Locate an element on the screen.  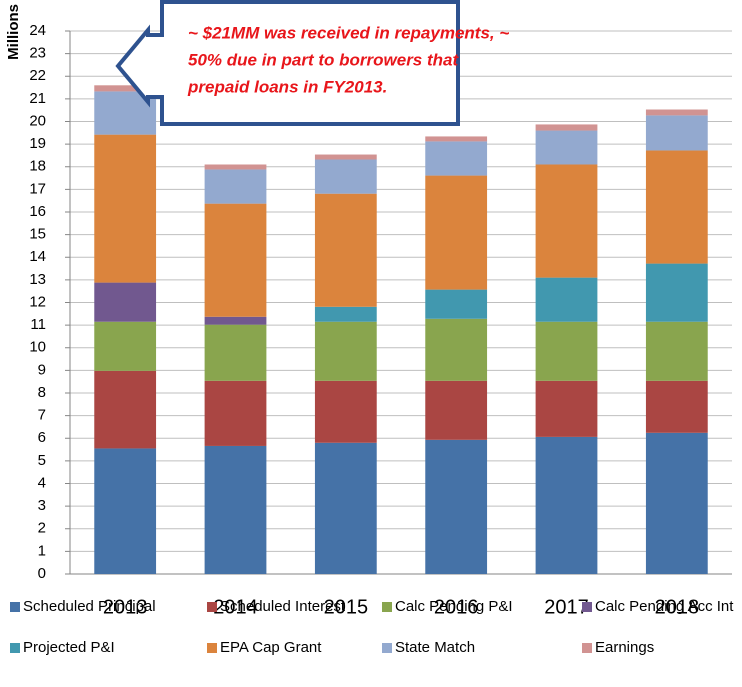
y-tick-label: 17 is located at coordinates (37, 188).